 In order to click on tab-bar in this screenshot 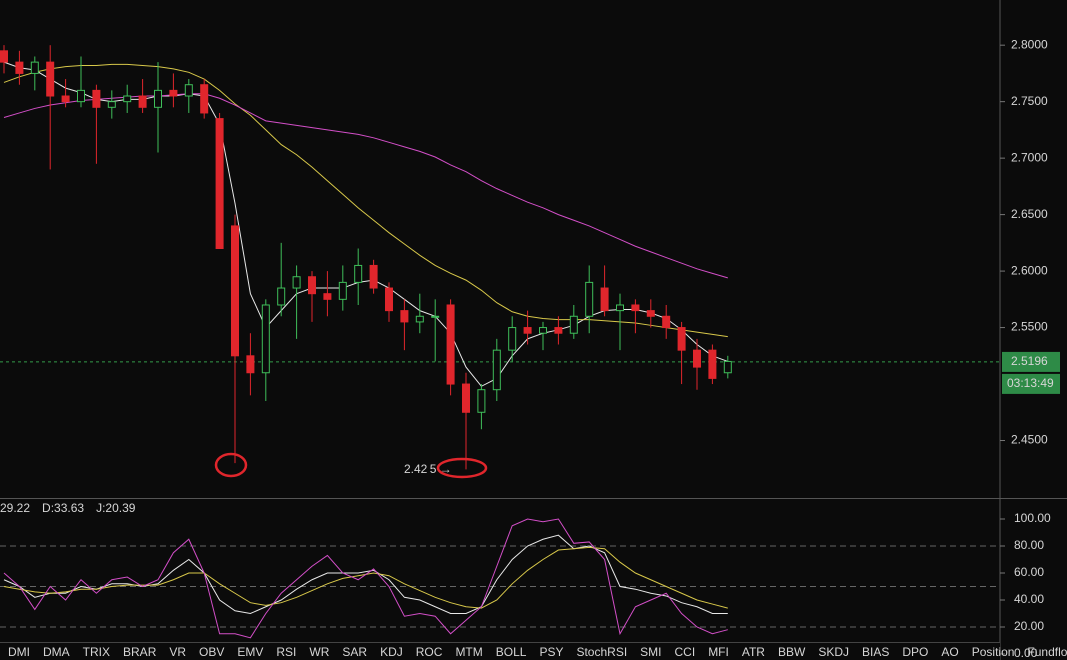, I will do `click(500, 651)`.